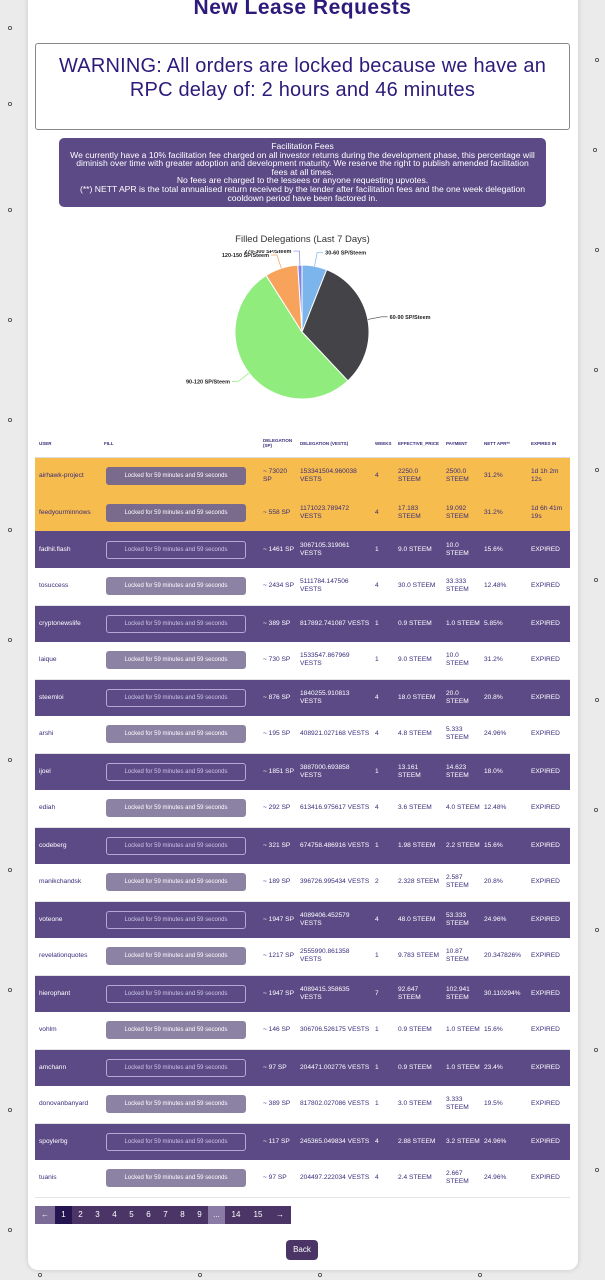  What do you see at coordinates (377, 771) in the screenshot?
I see `cell-weeks: 1` at bounding box center [377, 771].